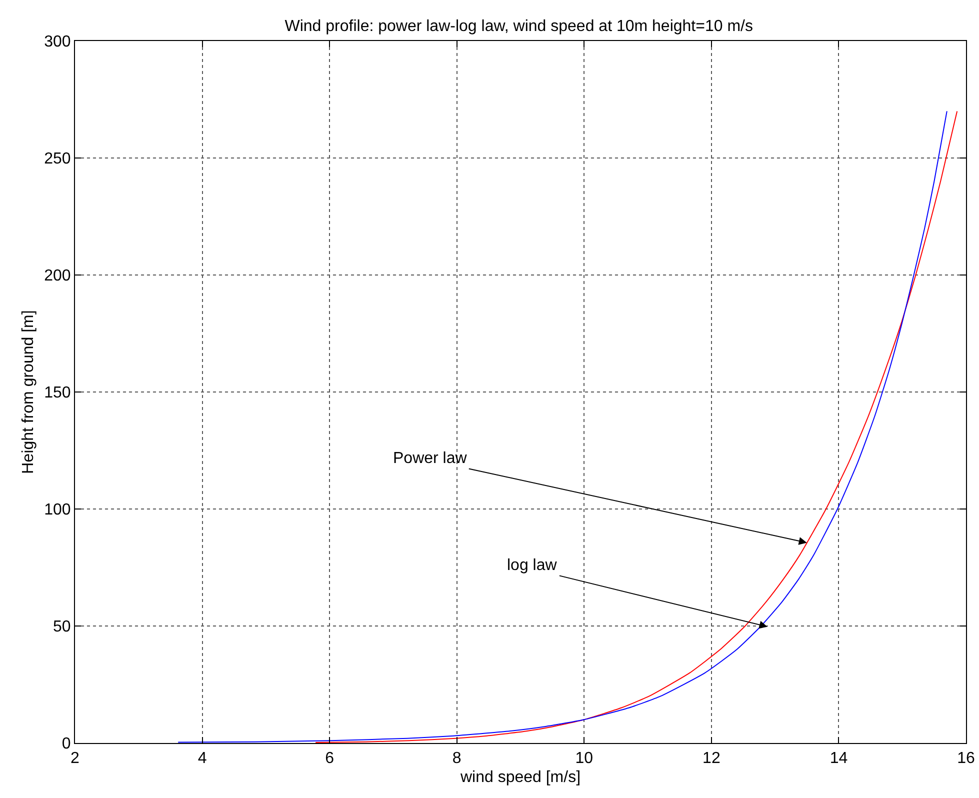  Describe the element at coordinates (57, 42) in the screenshot. I see `y-tick-label: 300` at that location.